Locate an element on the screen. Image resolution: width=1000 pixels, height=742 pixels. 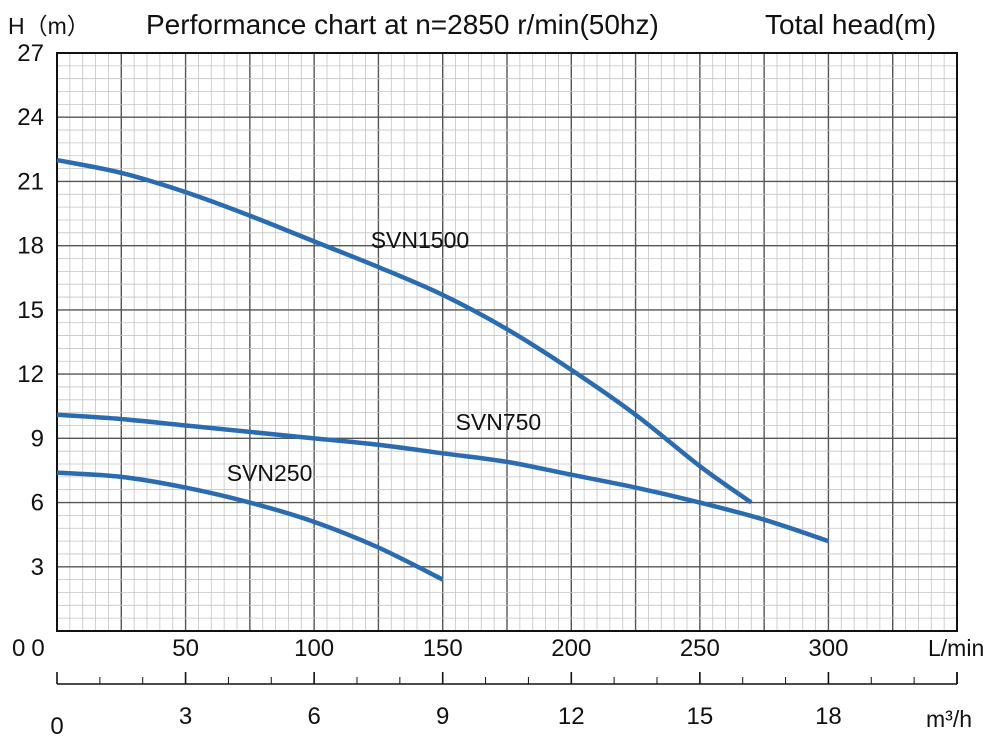
y-tick-label: 27 is located at coordinates (30, 53).